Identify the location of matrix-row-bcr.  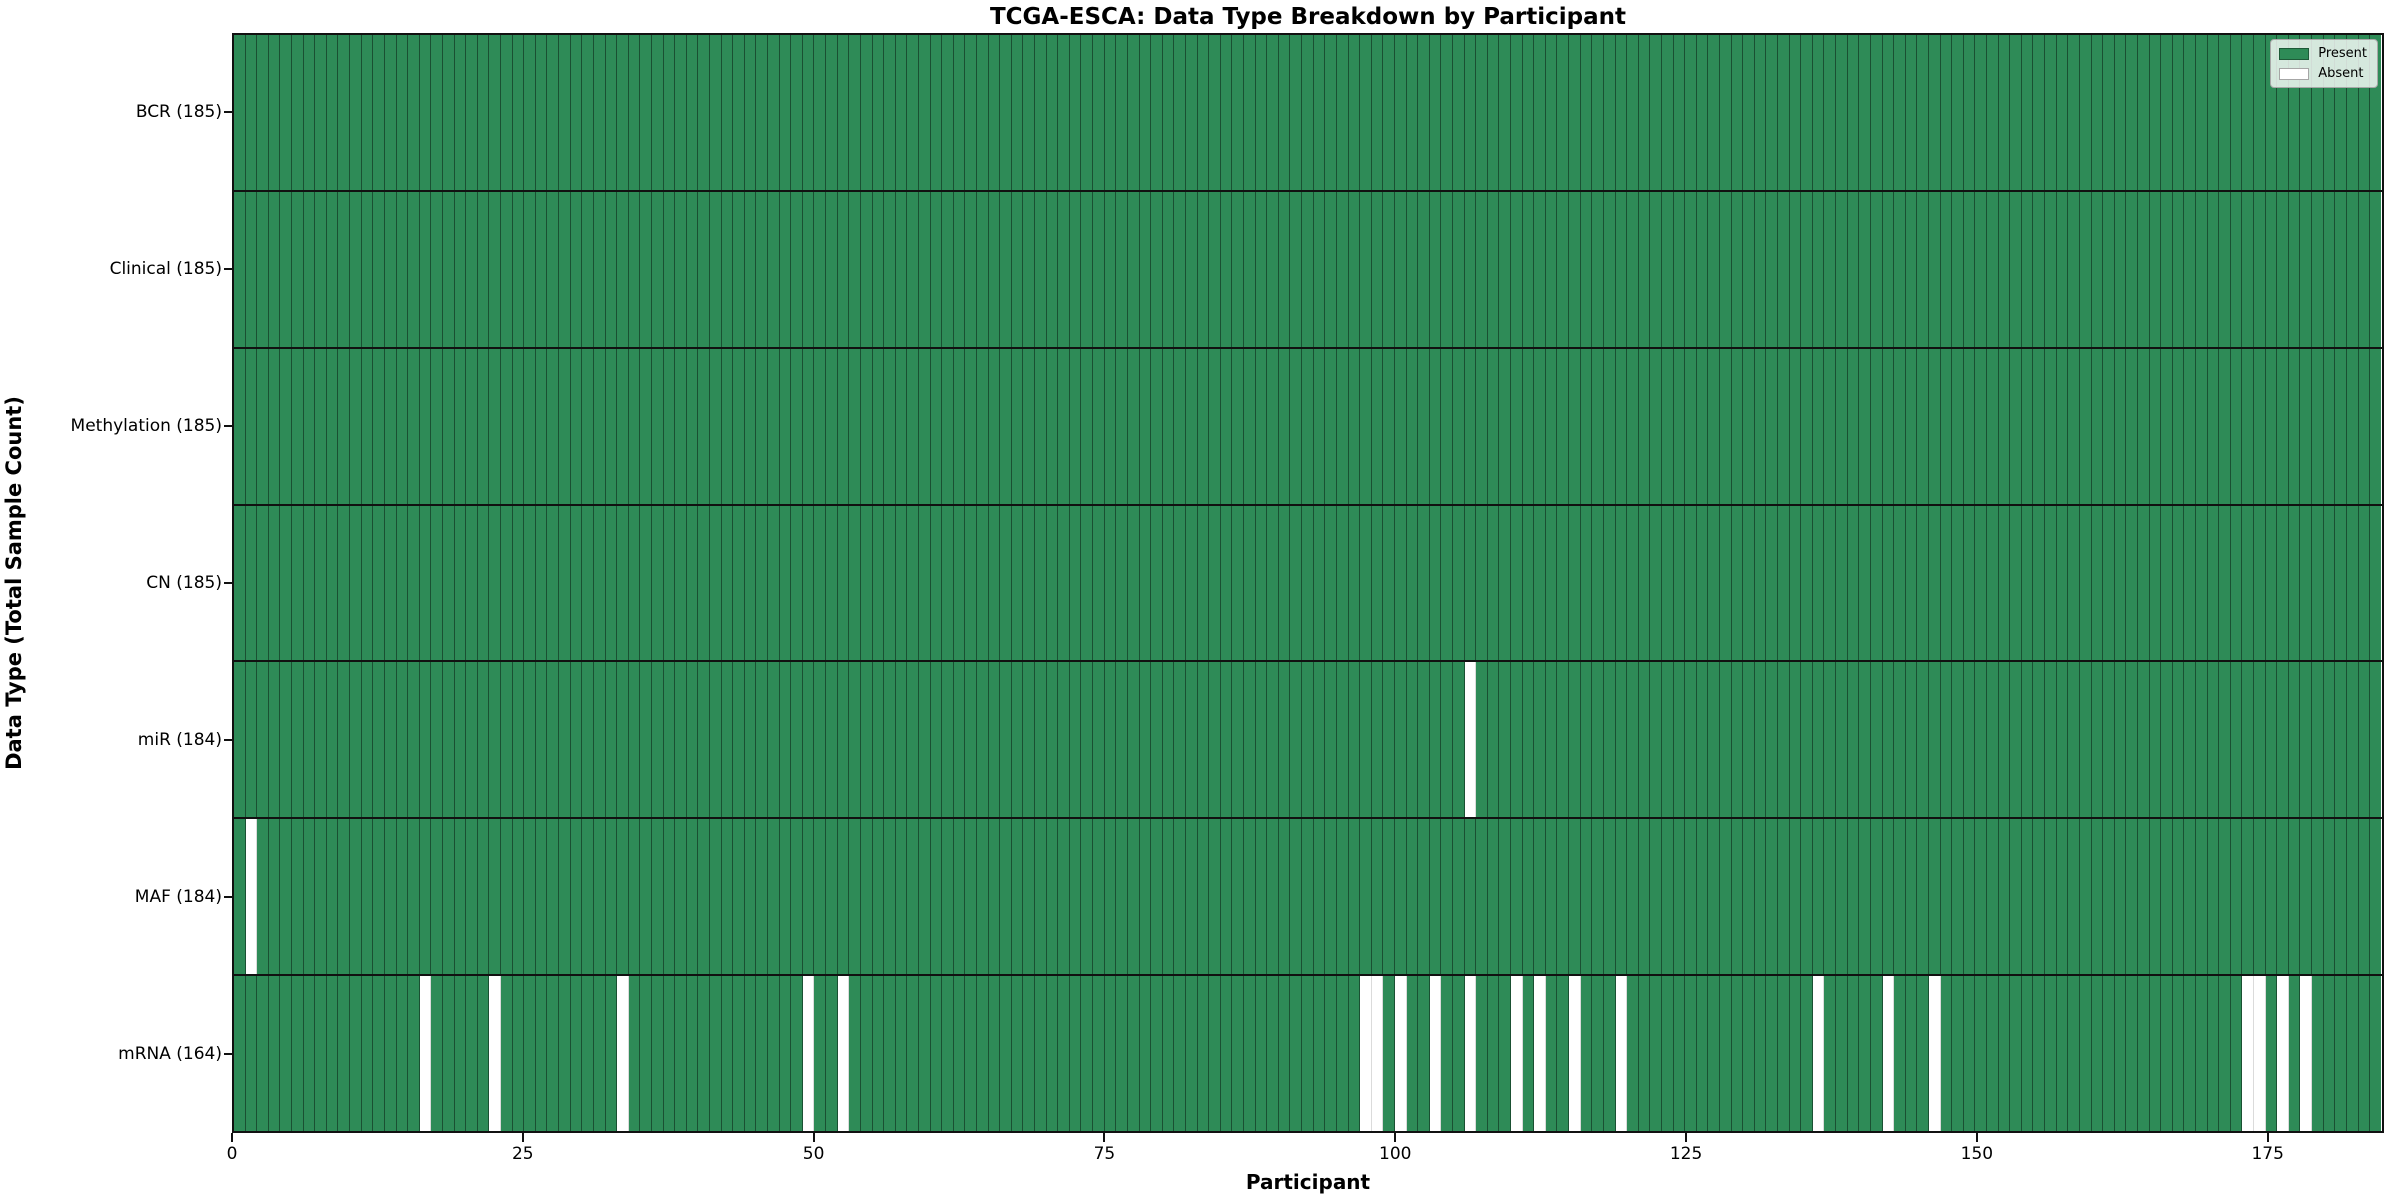
(1308, 113).